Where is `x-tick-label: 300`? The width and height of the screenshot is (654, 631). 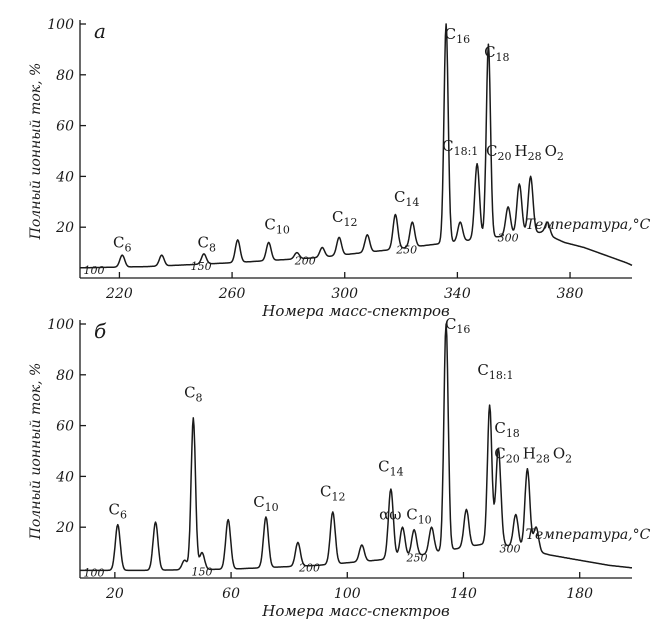 x-tick-label: 300 is located at coordinates (344, 294).